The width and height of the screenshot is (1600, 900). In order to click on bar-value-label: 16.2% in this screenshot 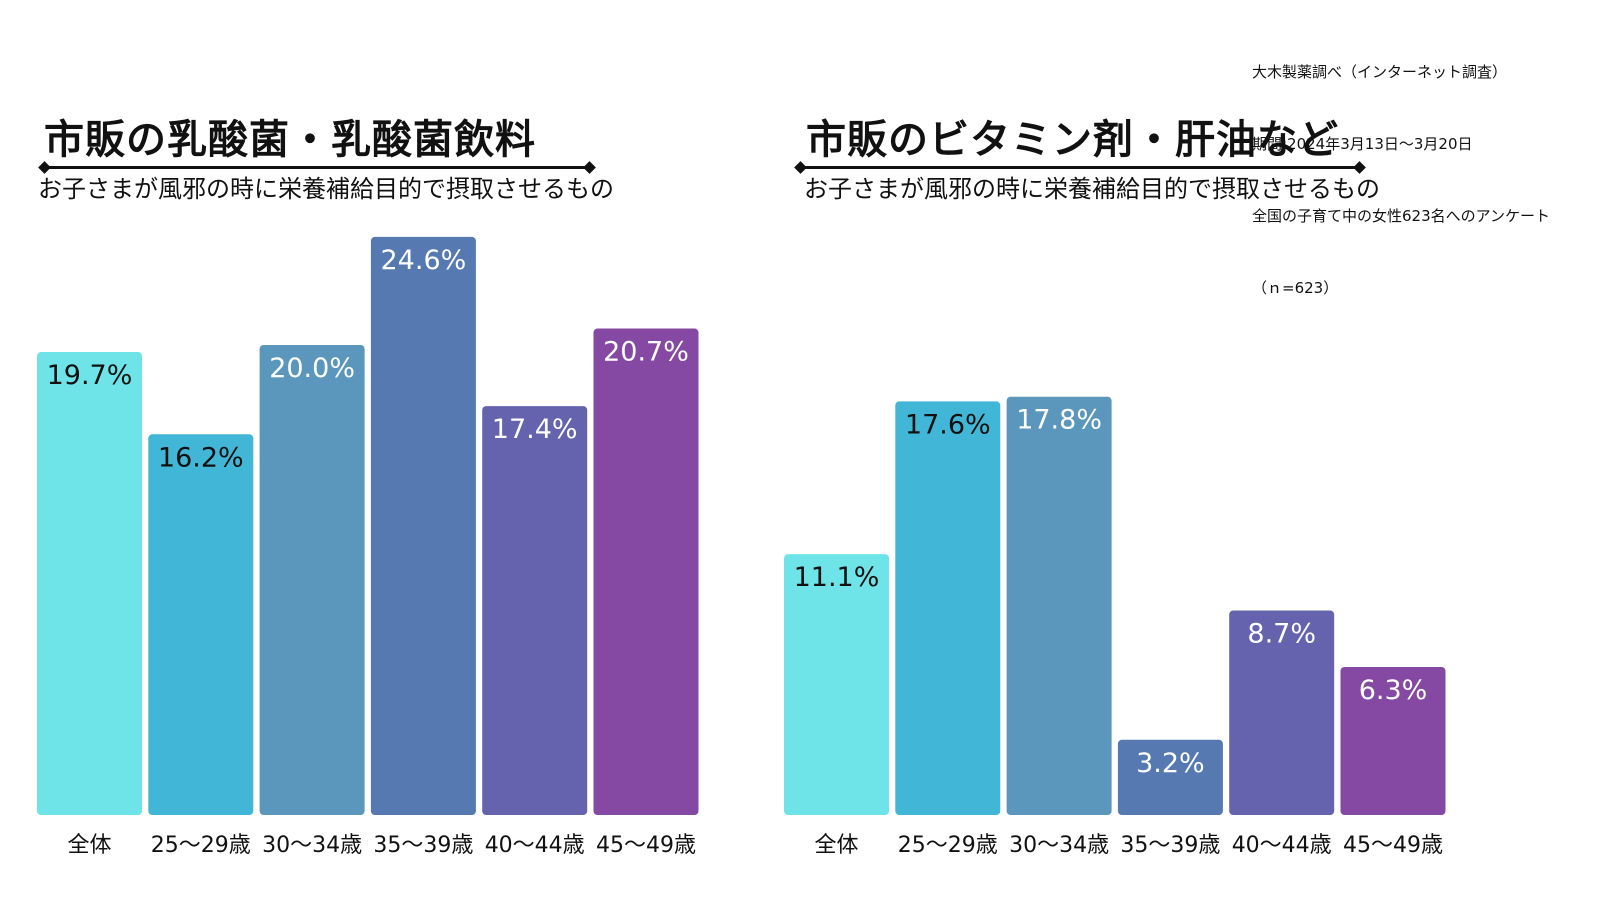, I will do `click(201, 457)`.